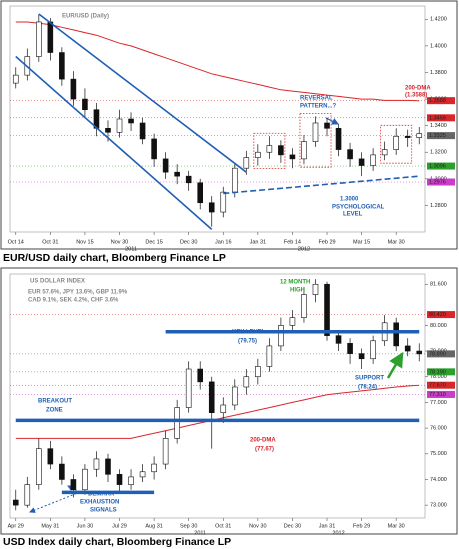  What do you see at coordinates (85, 17) in the screenshot?
I see `chart-title: EUR/USD (Daily)` at bounding box center [85, 17].